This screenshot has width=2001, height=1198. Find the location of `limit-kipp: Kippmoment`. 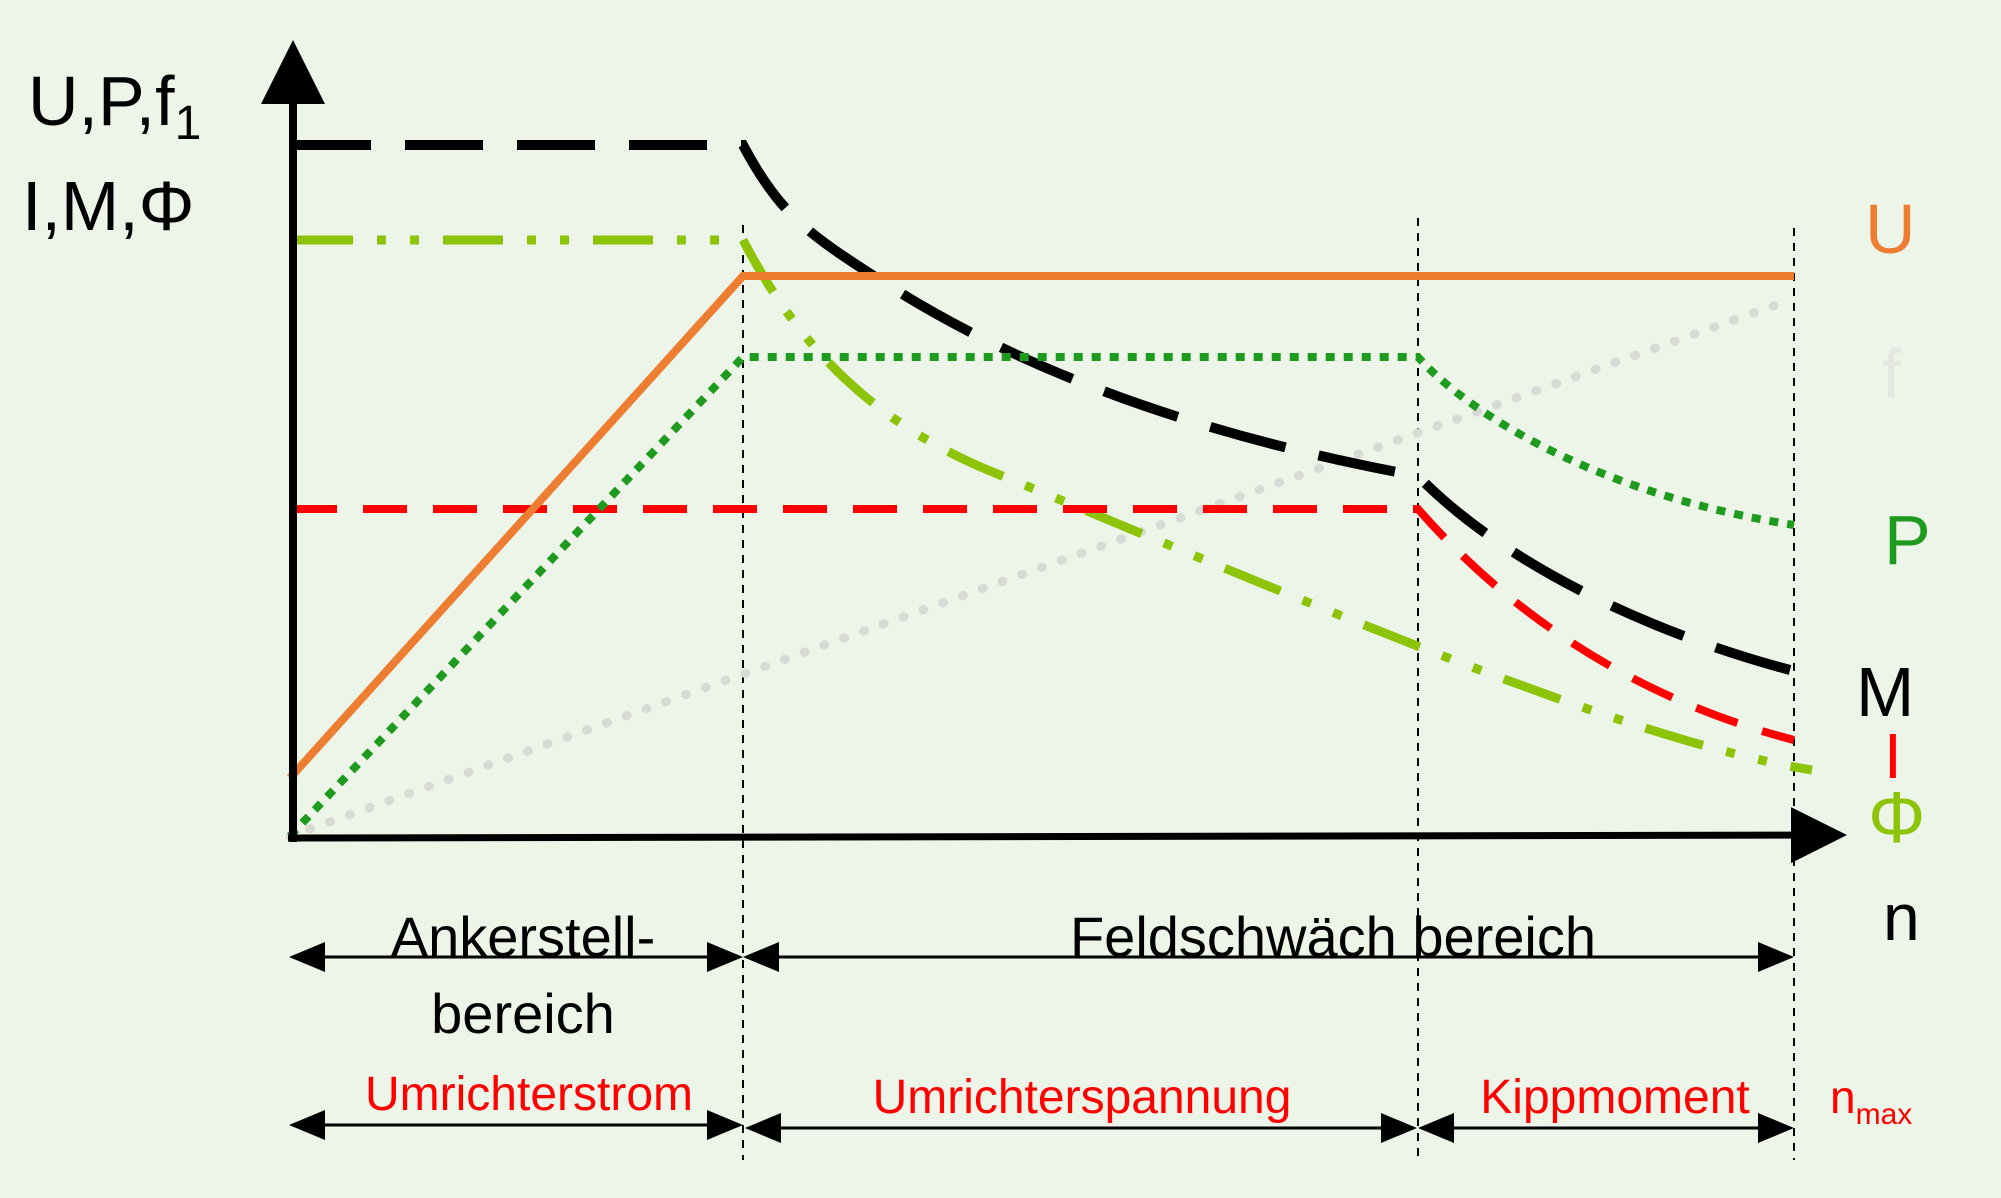

limit-kipp: Kippmoment is located at coordinates (1614, 1097).